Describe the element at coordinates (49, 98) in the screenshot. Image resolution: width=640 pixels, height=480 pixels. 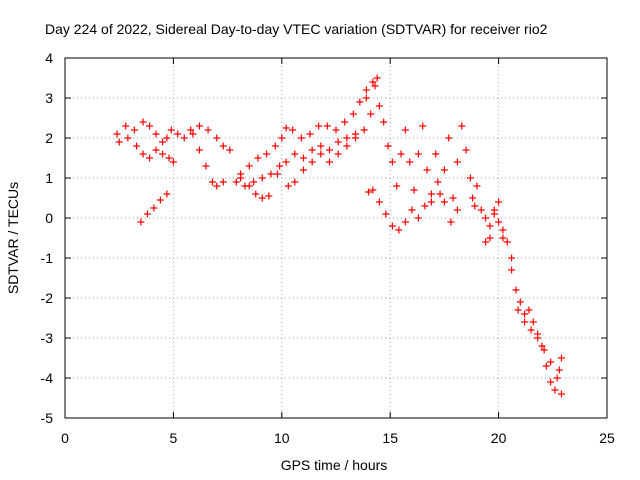
I see `y-tick-label: 3` at that location.